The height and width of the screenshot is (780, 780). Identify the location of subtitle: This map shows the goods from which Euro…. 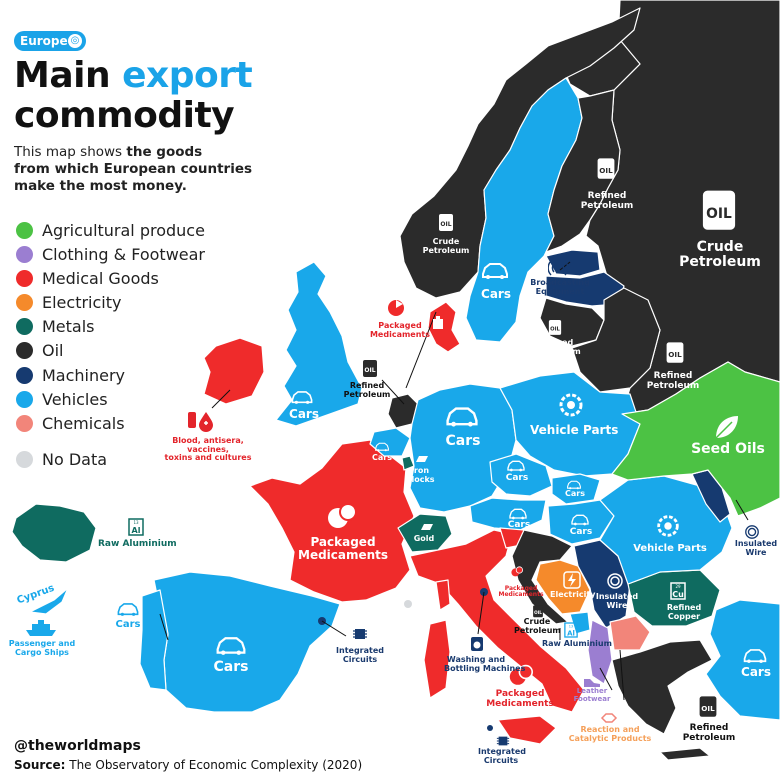
(133, 169).